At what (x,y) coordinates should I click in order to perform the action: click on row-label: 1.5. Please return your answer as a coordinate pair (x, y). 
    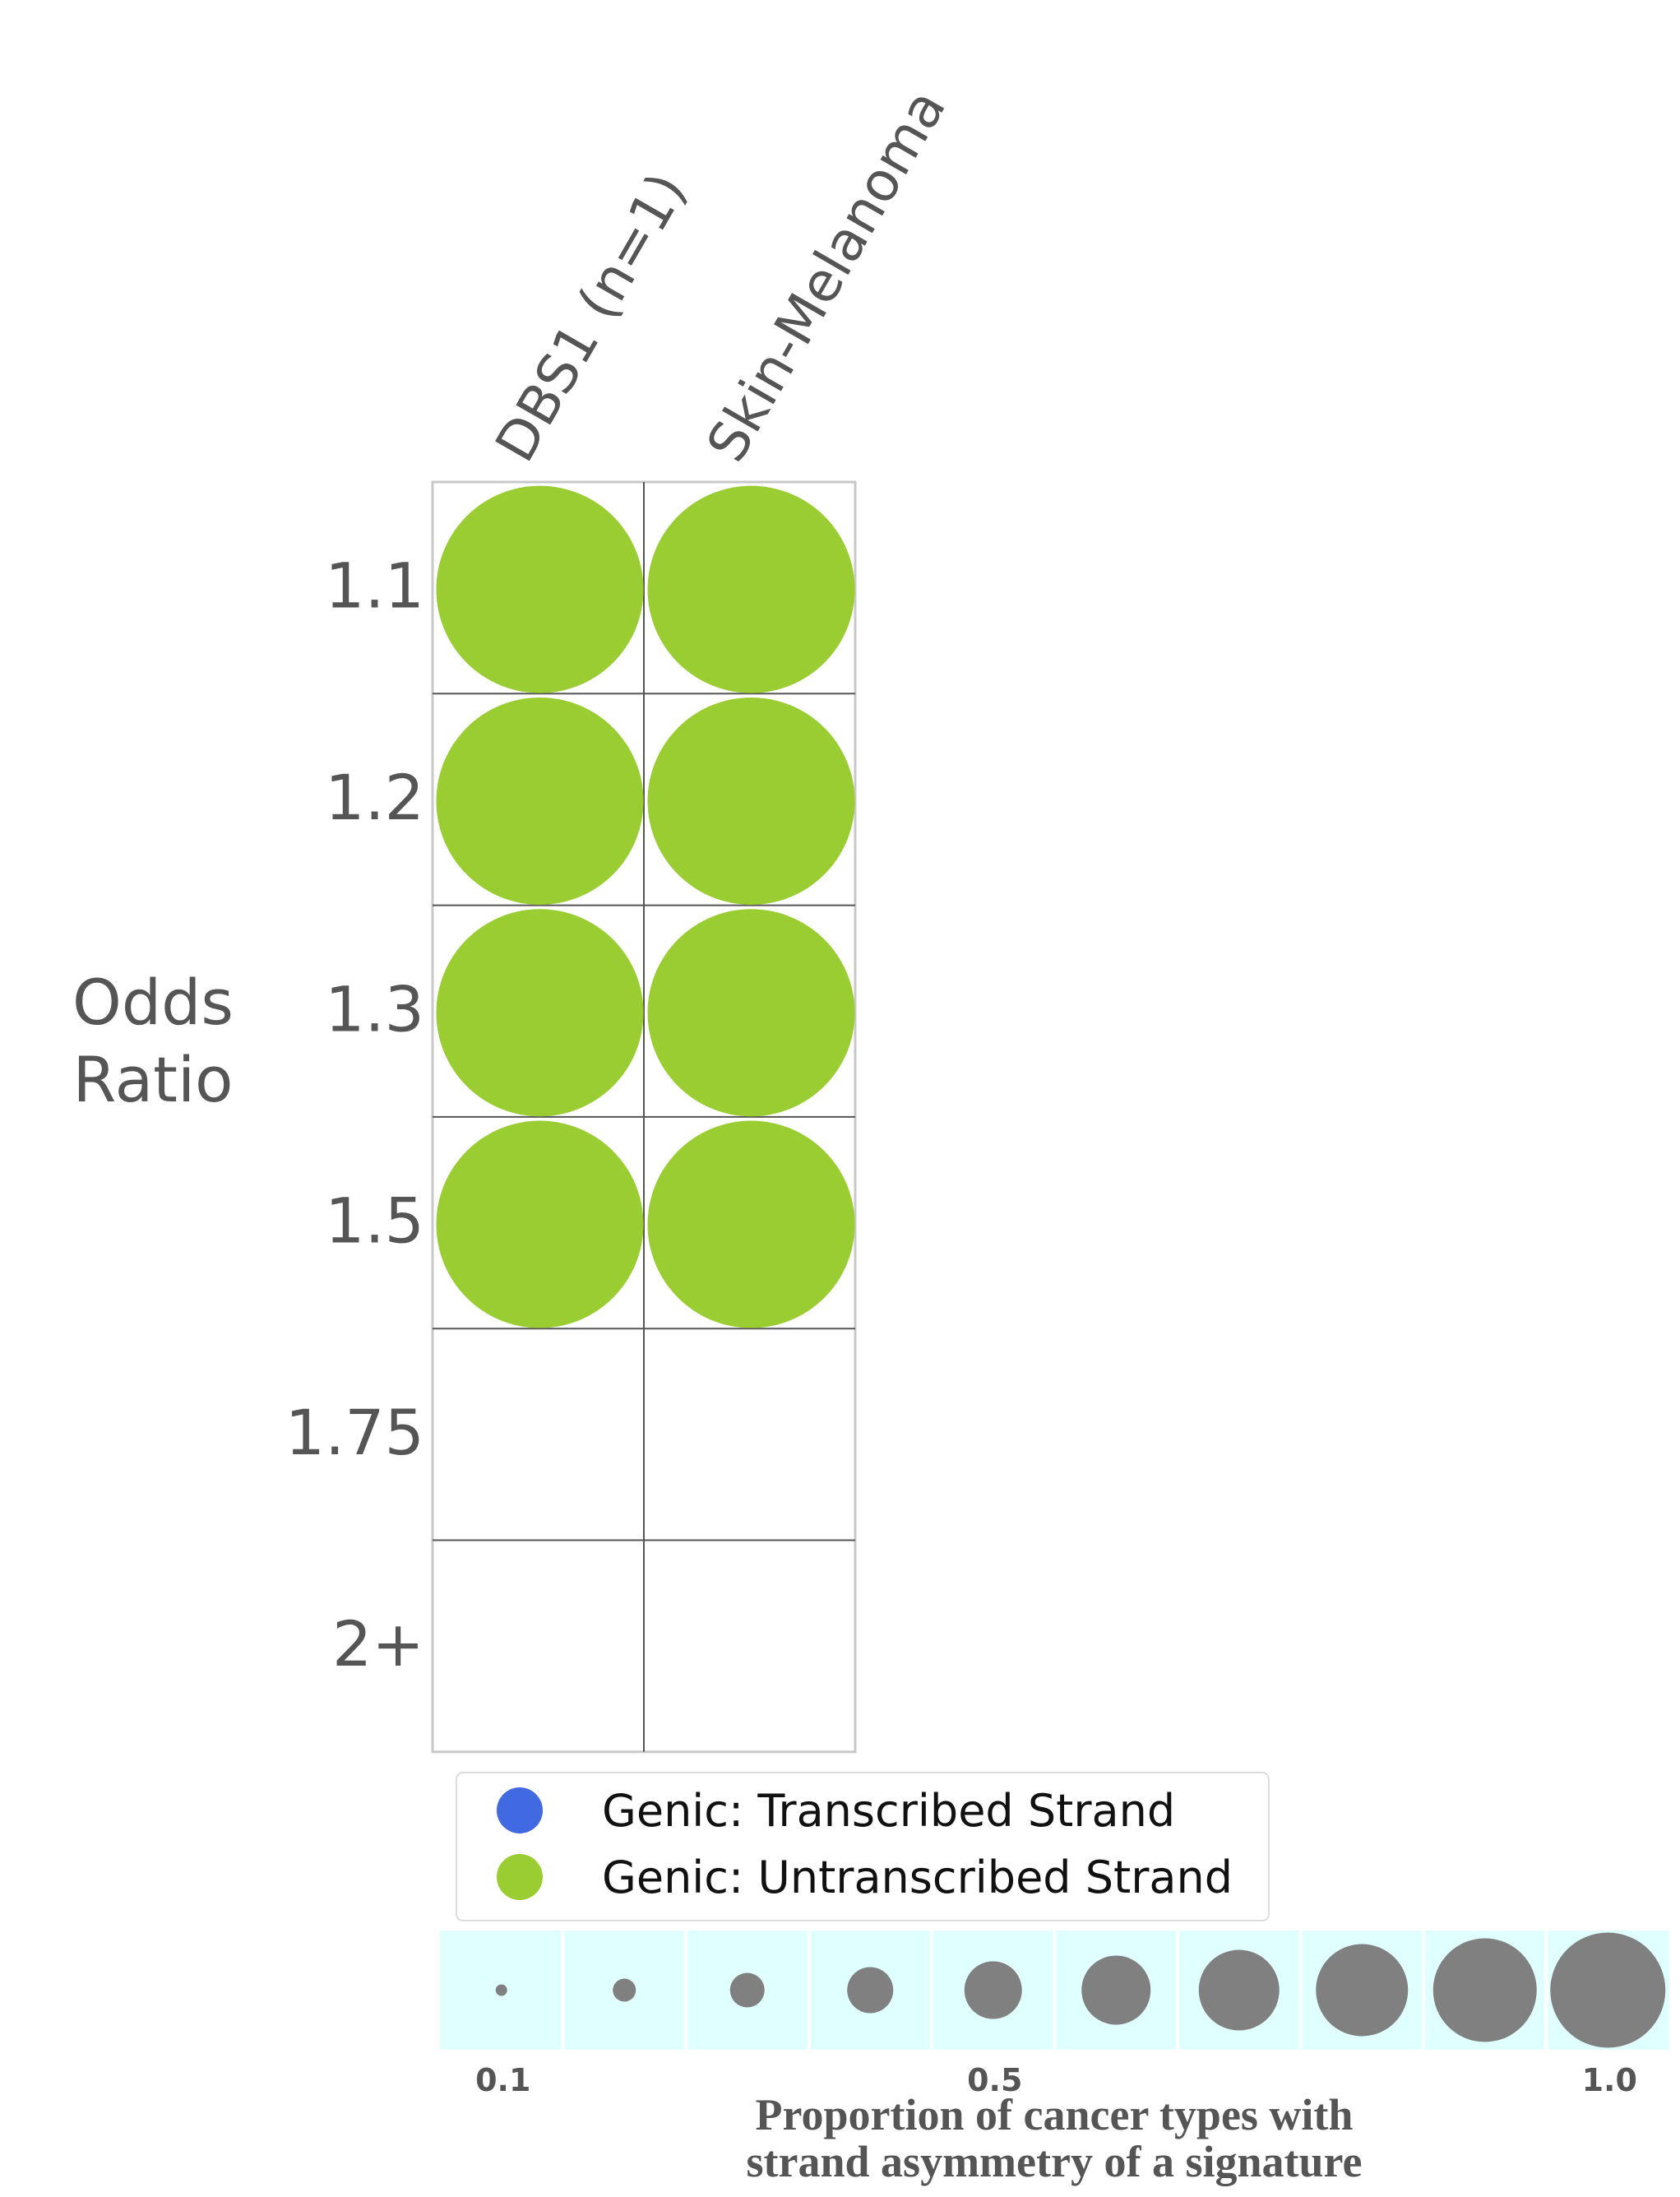
    Looking at the image, I should click on (374, 1221).